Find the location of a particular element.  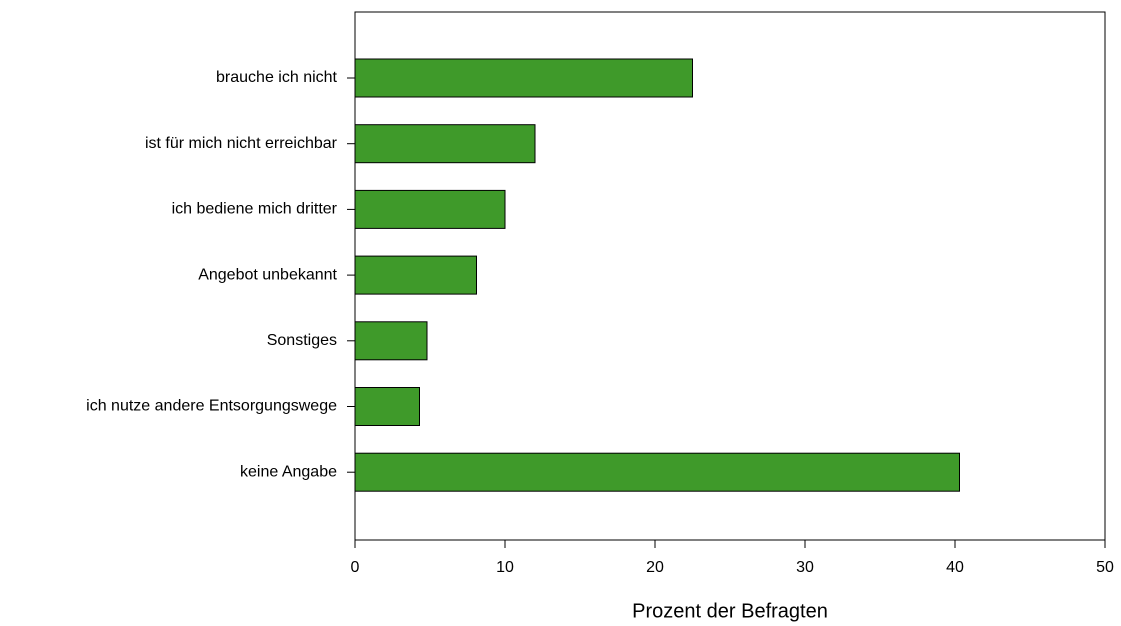

y-tick-label: brauche ich nicht is located at coordinates (277, 77).